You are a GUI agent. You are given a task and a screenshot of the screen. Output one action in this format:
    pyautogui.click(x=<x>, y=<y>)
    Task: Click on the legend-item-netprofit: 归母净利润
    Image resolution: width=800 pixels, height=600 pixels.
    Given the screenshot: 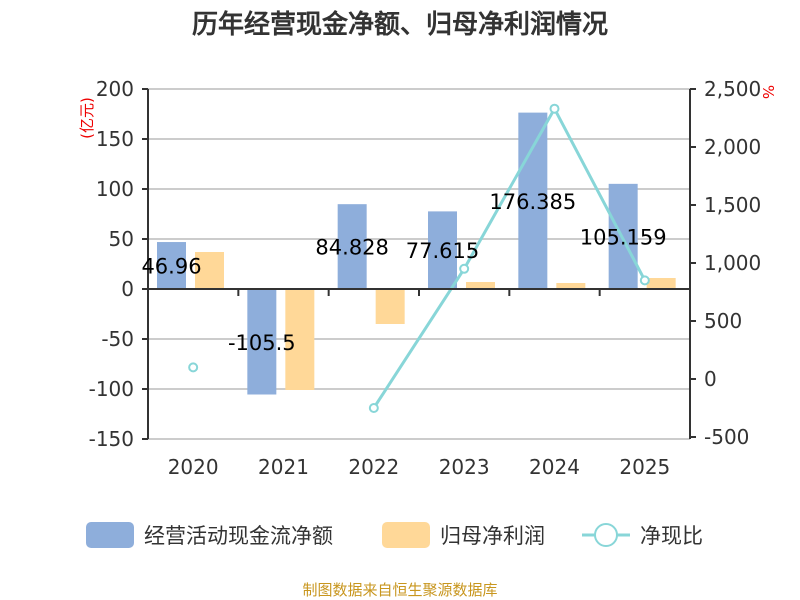 What is the action you would take?
    pyautogui.click(x=463, y=535)
    